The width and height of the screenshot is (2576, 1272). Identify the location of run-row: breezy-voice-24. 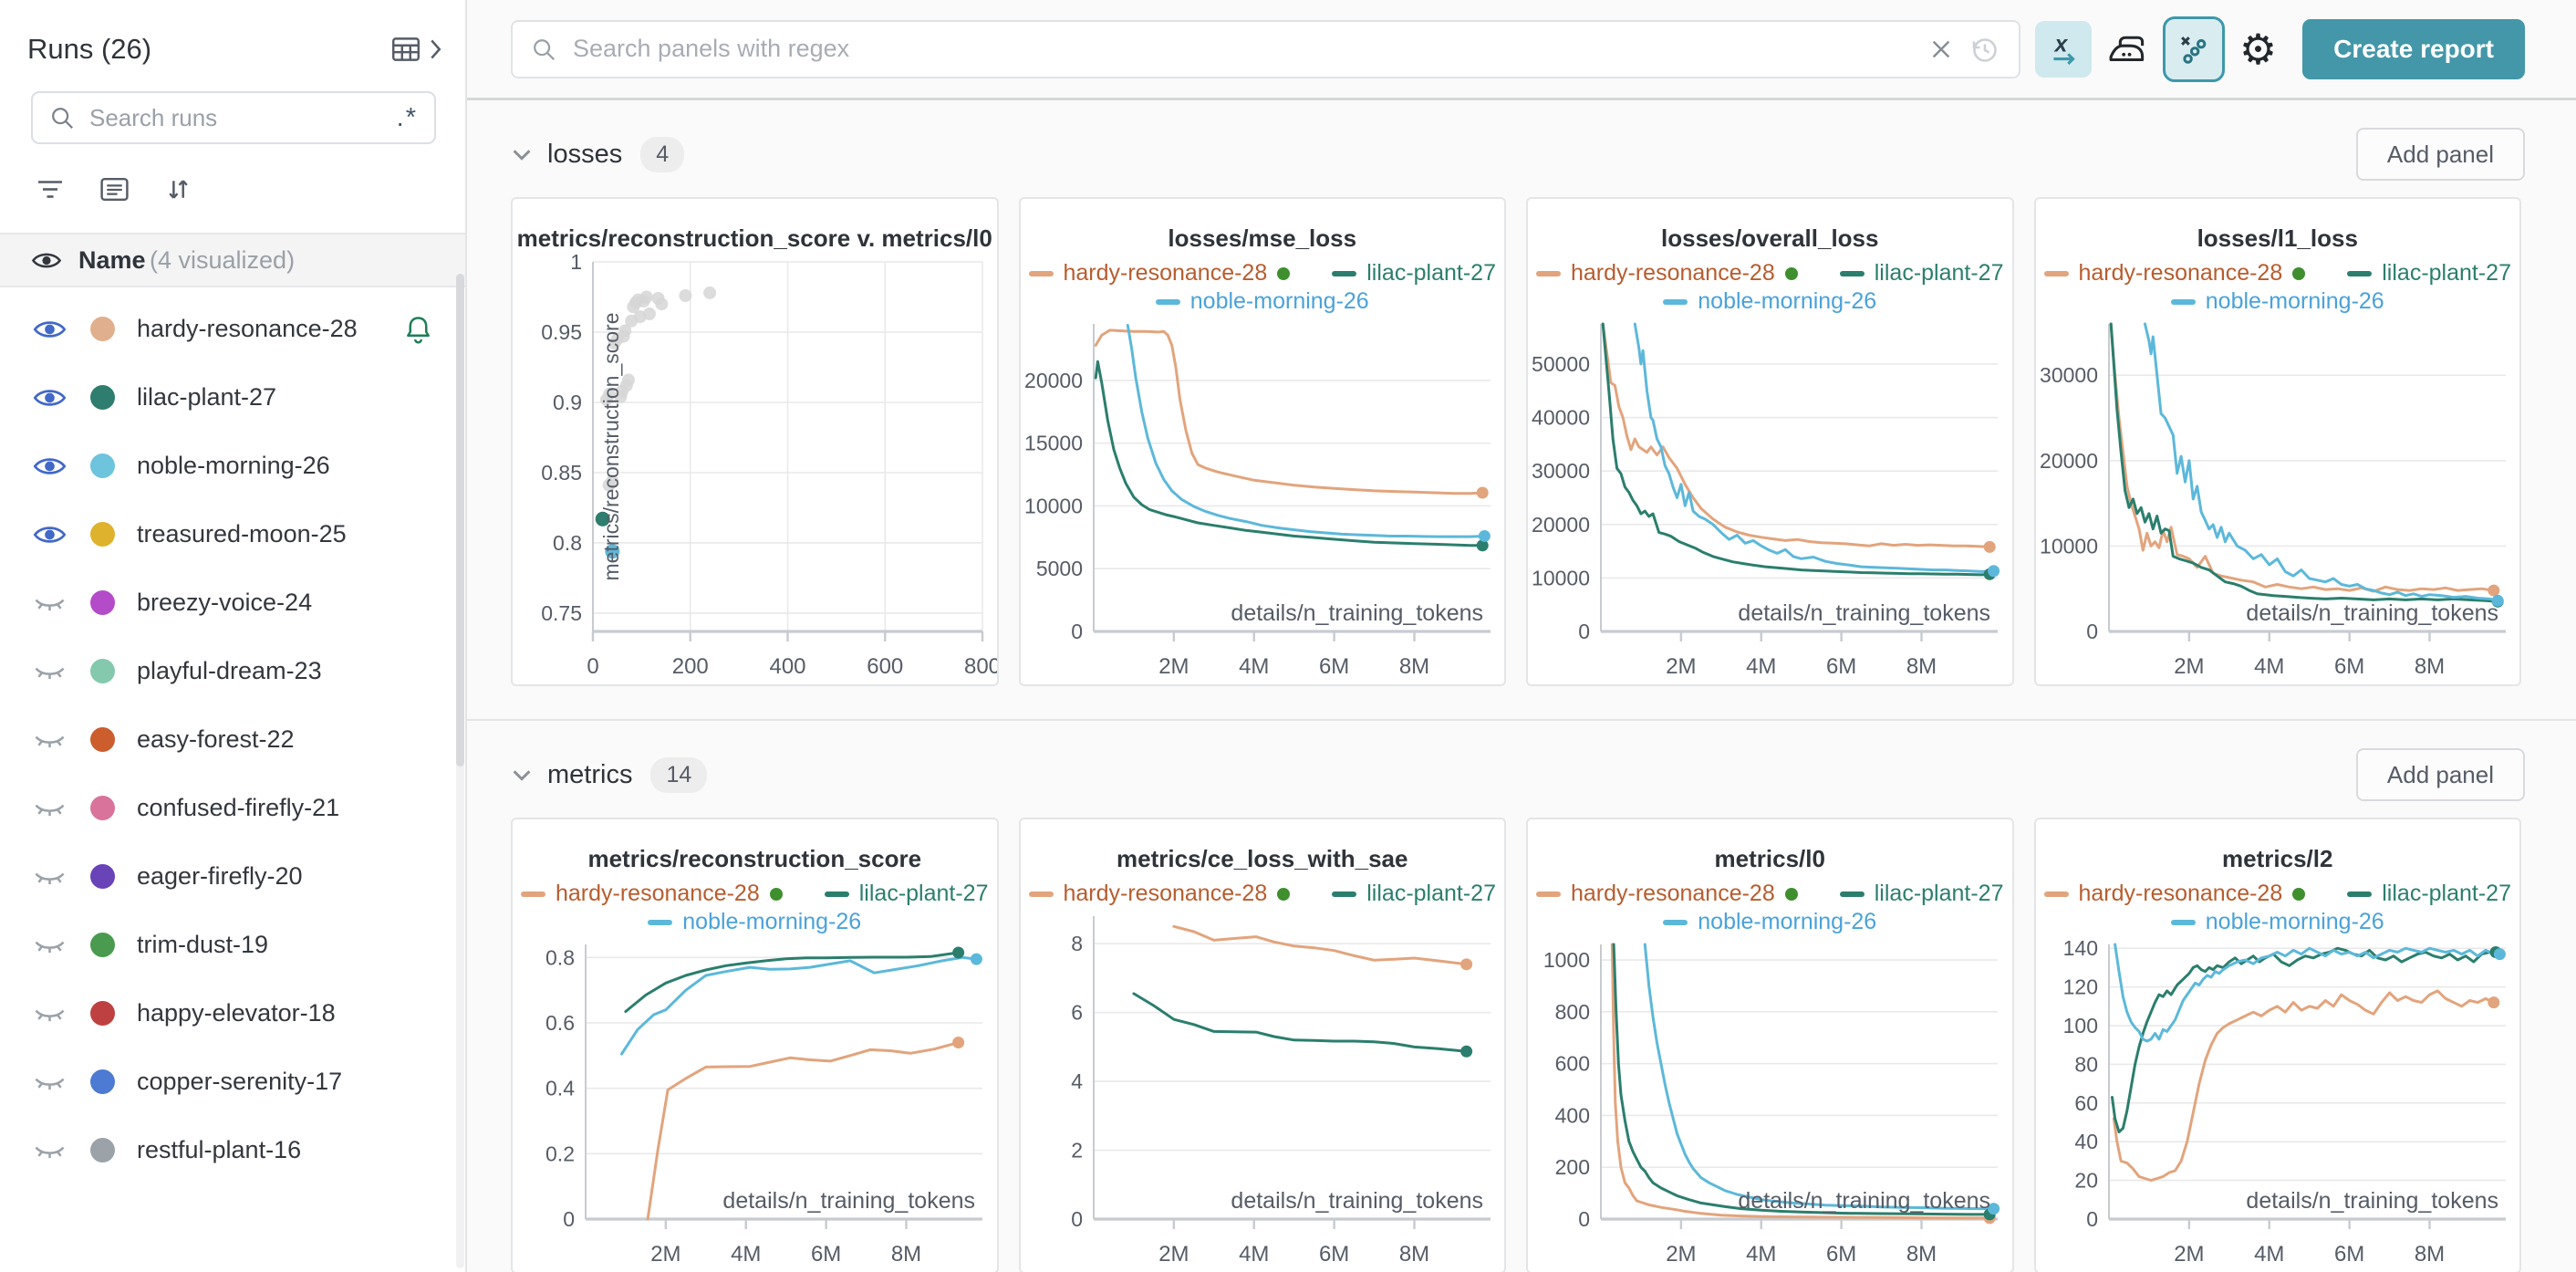
(232, 602).